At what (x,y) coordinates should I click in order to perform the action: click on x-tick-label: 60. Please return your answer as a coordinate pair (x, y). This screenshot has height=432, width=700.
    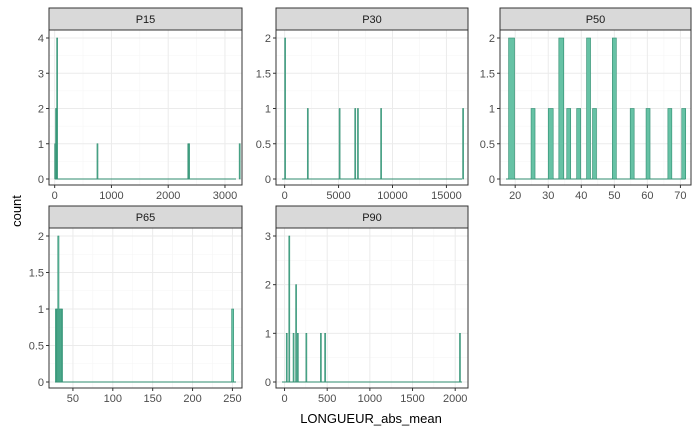
    Looking at the image, I should click on (647, 196).